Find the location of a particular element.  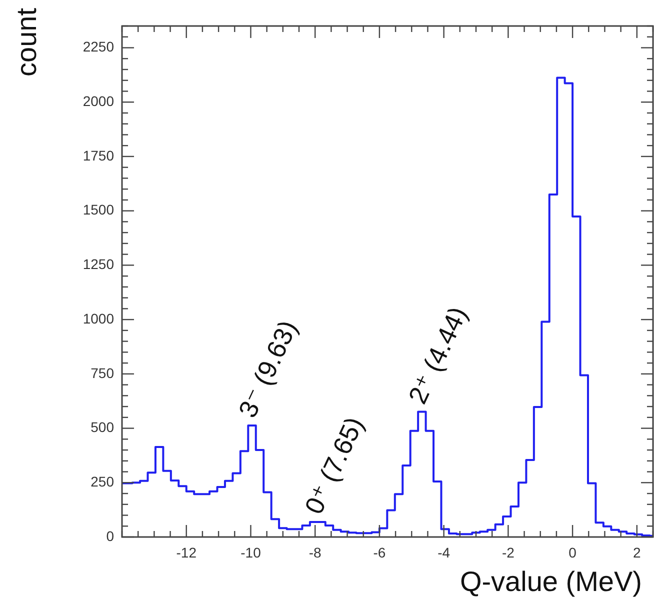

x-tick-label: -2 is located at coordinates (508, 552).